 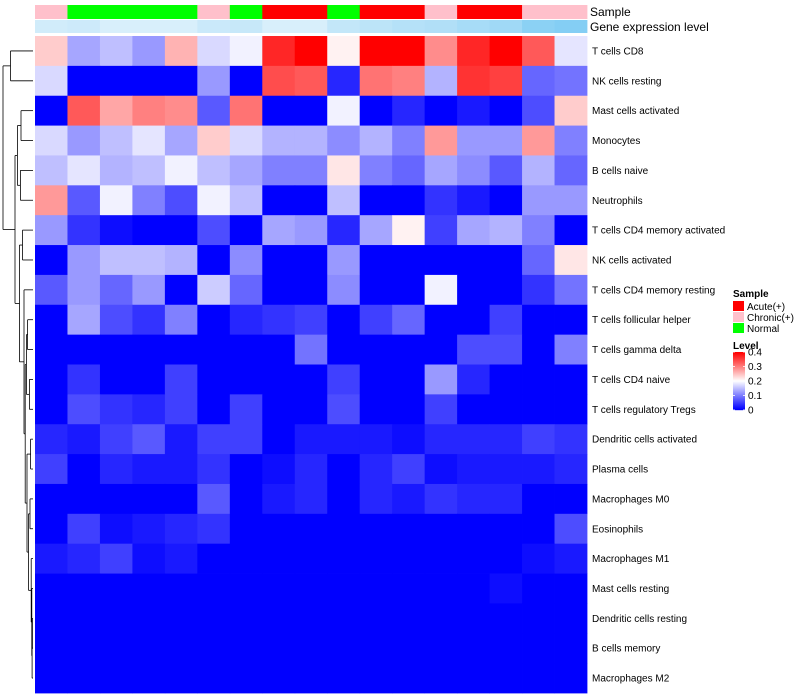 What do you see at coordinates (649, 27) in the screenshot?
I see `gene-expression-annotation-label: Gene expression level` at bounding box center [649, 27].